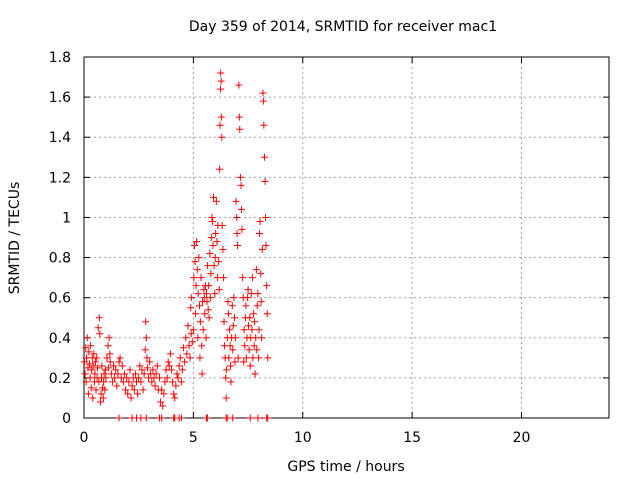 This screenshot has width=640, height=480. I want to click on y-tick-label: 0.8, so click(60, 259).